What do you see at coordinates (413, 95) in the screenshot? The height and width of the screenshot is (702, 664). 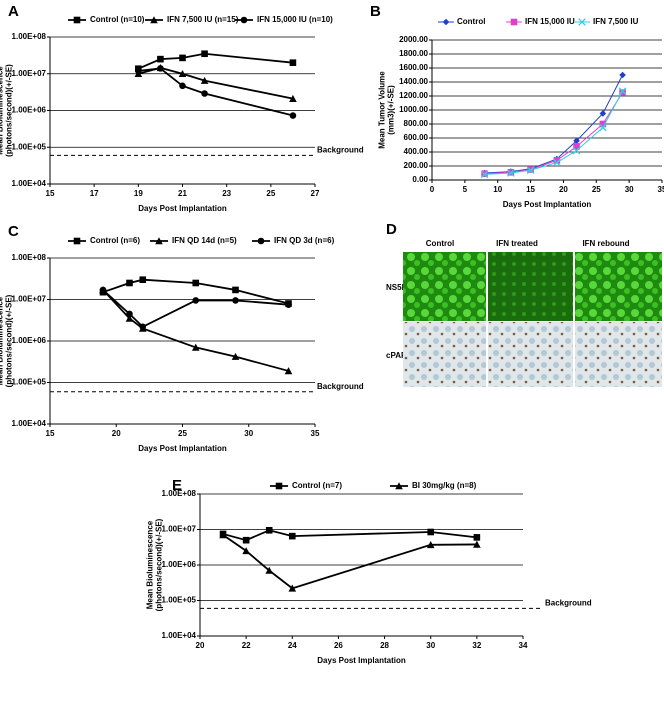 I see `y-tick-label: 1200.00` at bounding box center [413, 95].